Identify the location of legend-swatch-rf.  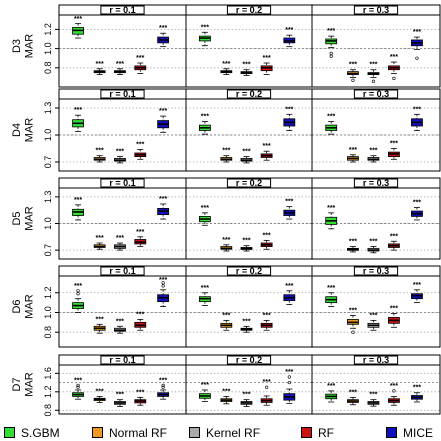
(306, 432).